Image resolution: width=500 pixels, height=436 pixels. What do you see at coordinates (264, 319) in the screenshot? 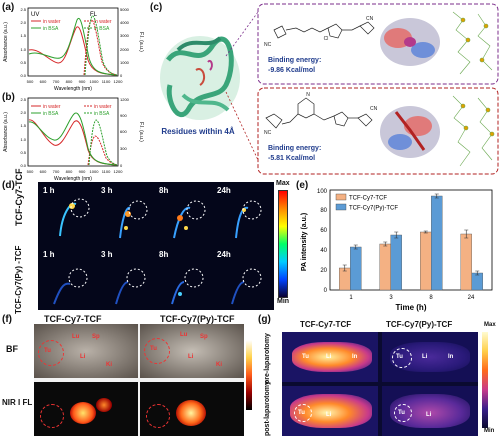
I see `panel-label-g: (g)` at bounding box center [264, 319].